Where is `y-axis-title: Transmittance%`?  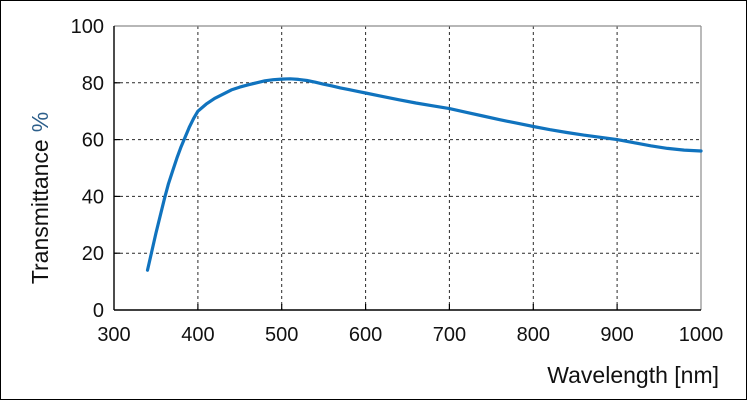
y-axis-title: Transmittance% is located at coordinates (41, 198).